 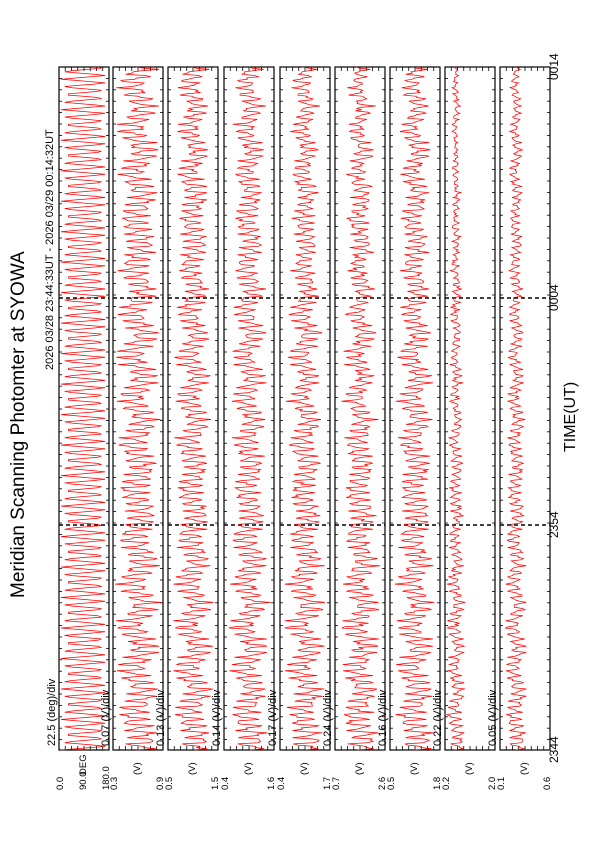 What do you see at coordinates (273, 717) in the screenshot?
I see `panel-scale-label: 0.17 (V)/div` at bounding box center [273, 717].